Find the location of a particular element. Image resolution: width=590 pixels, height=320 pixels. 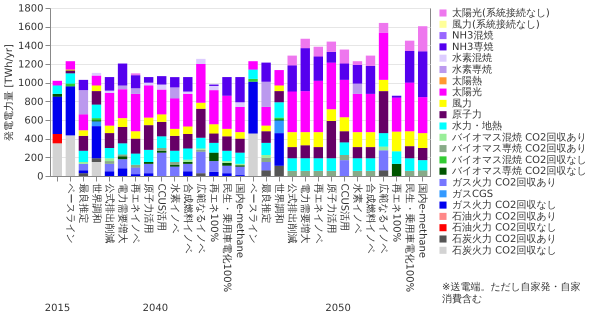

x-tick-label: CCUS活用 is located at coordinates (344, 208).